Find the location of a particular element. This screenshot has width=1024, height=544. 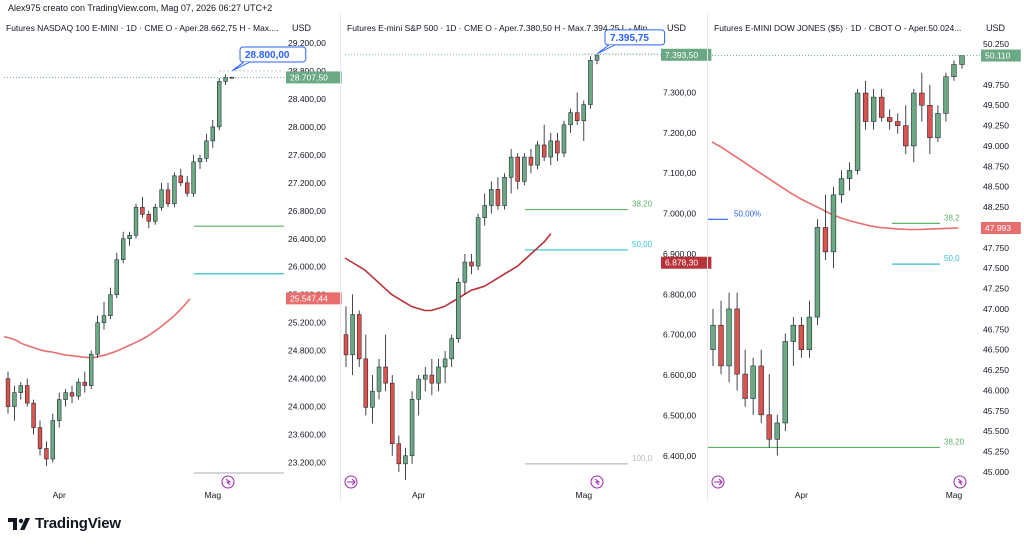

tradingview-brand: TradingView is located at coordinates (64, 523).